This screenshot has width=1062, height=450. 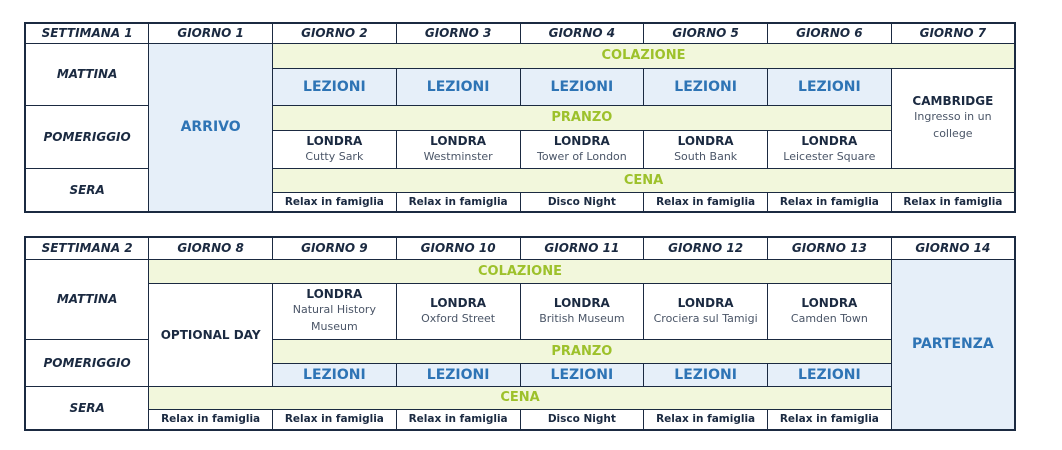 I want to click on trip-city: CAMBRIDGE, so click(x=953, y=101).